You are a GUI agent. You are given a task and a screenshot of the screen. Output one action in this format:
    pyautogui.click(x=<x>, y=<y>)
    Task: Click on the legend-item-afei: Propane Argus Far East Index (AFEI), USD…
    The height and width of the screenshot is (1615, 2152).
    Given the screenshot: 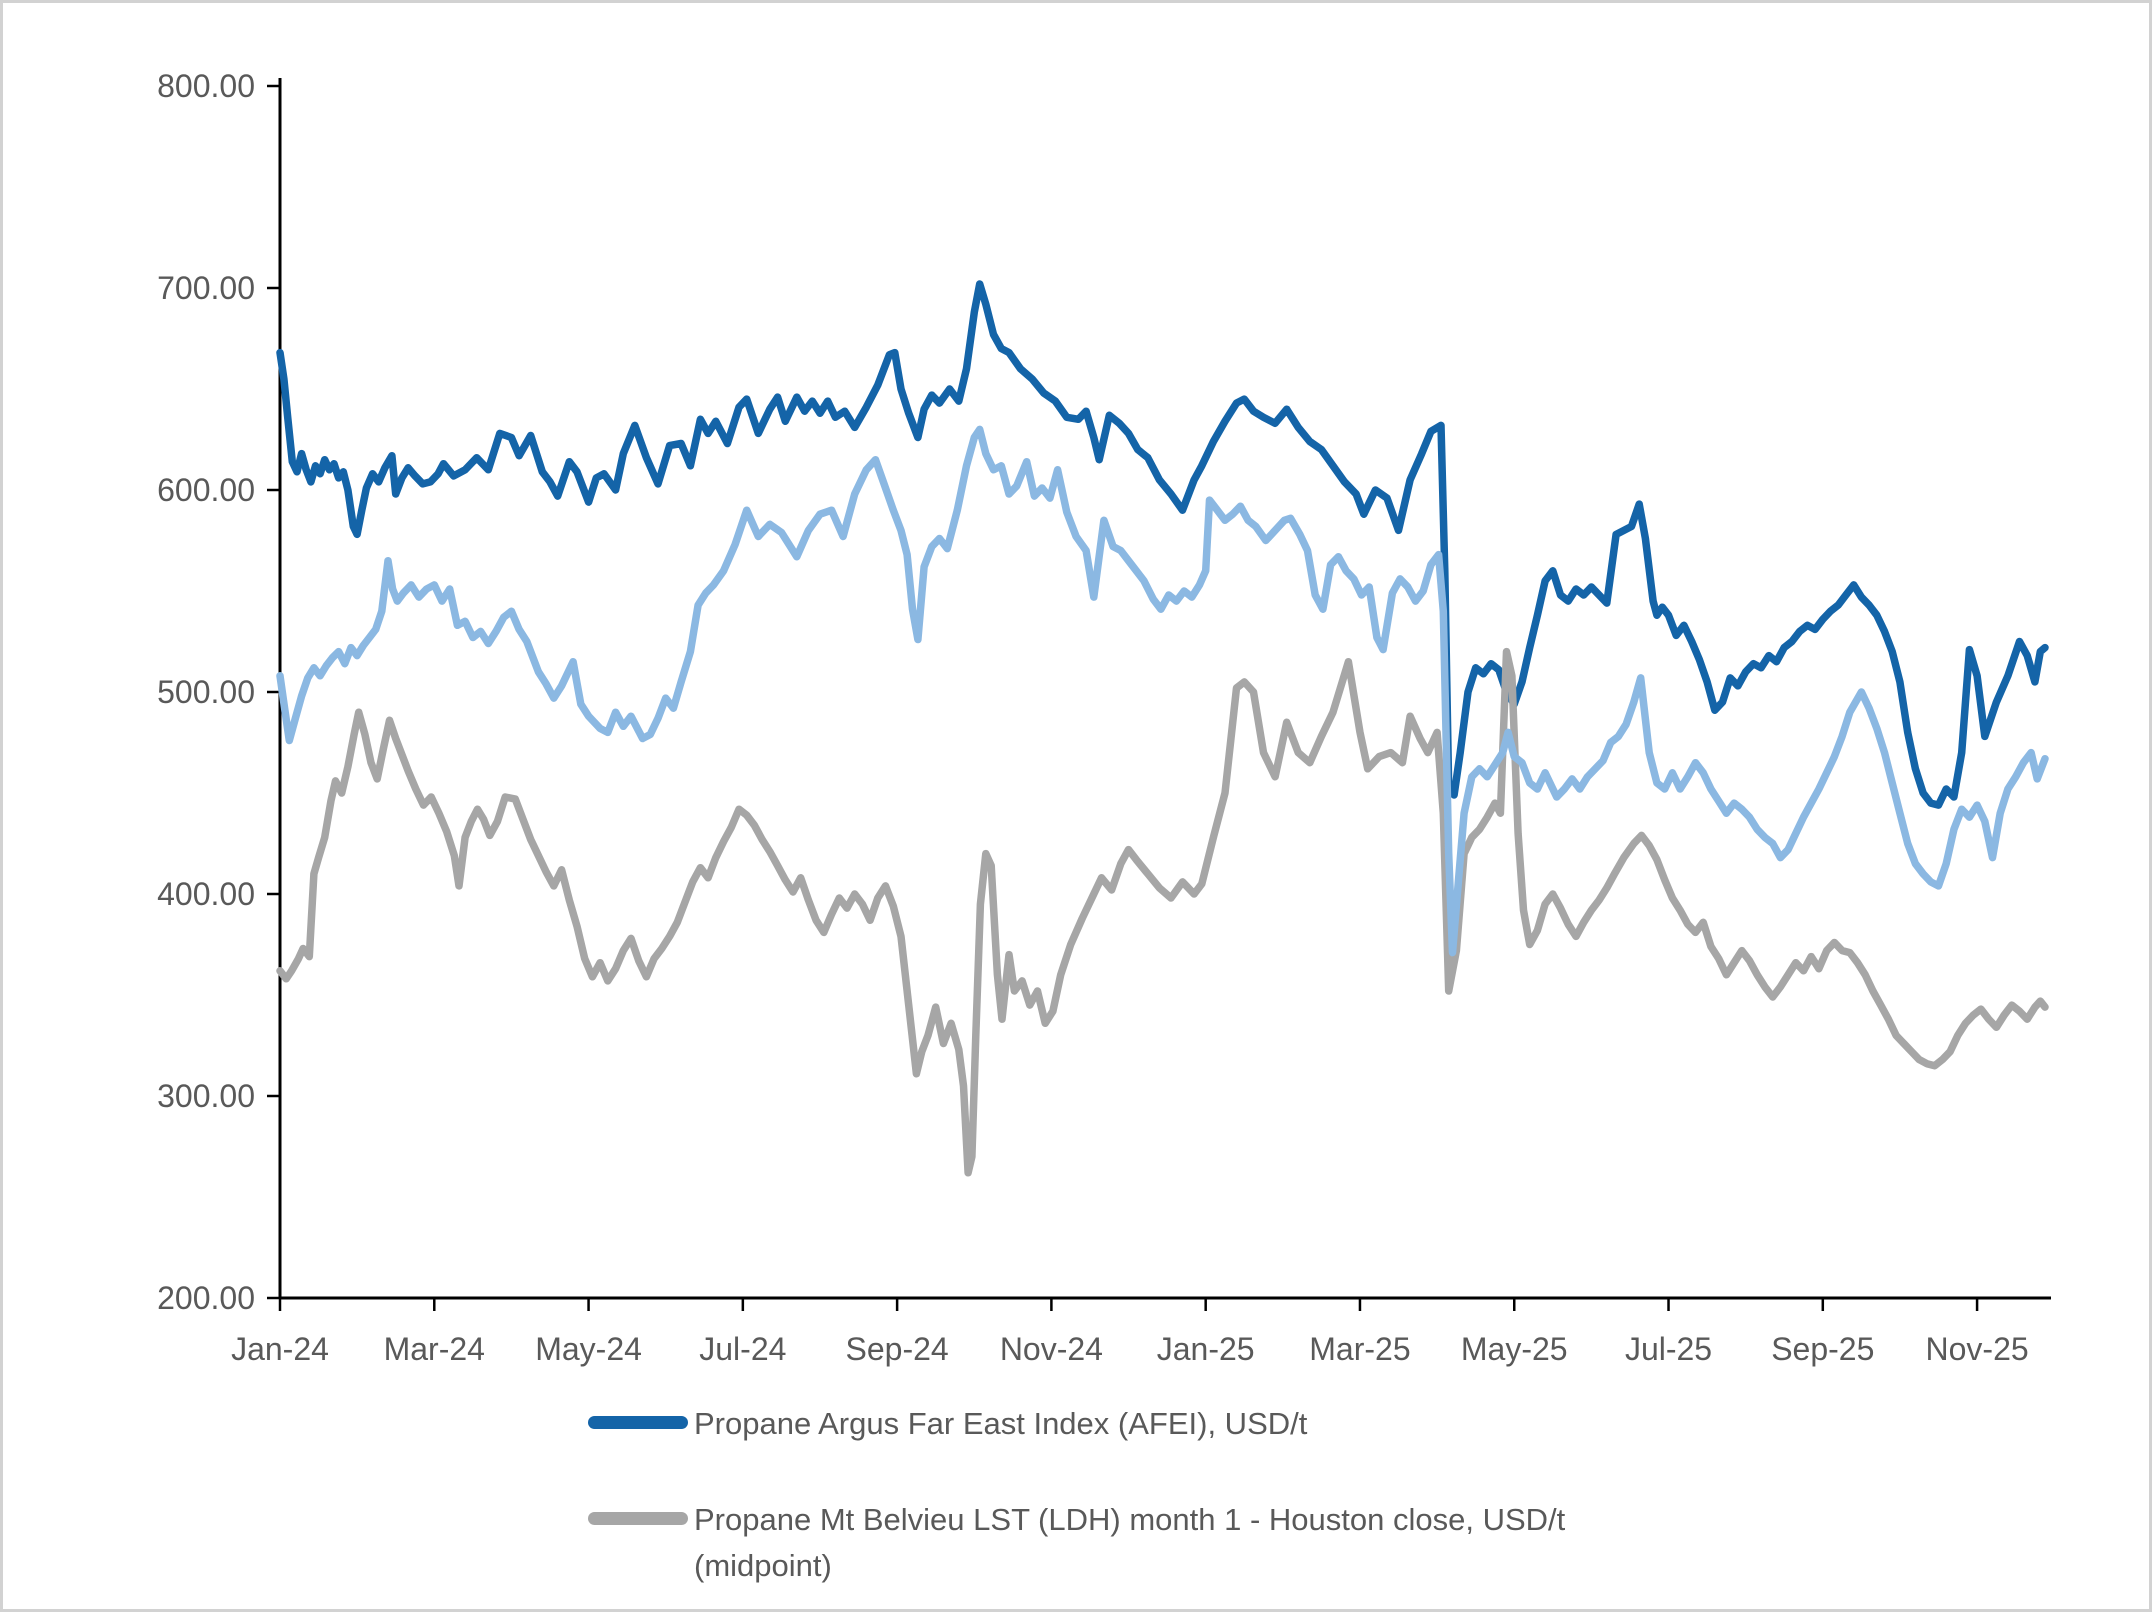 What is the action you would take?
    pyautogui.click(x=1238, y=1424)
    